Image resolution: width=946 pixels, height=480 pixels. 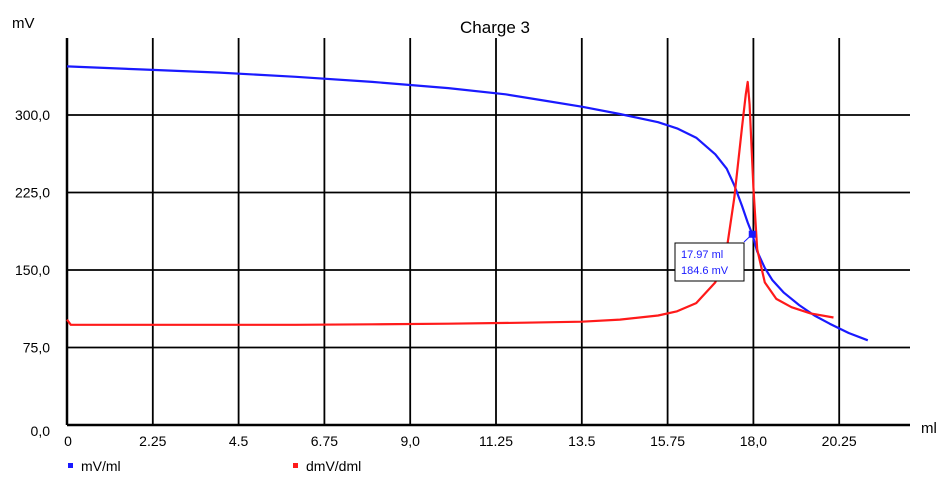 What do you see at coordinates (68, 441) in the screenshot?
I see `x-tick-label: 0` at bounding box center [68, 441].